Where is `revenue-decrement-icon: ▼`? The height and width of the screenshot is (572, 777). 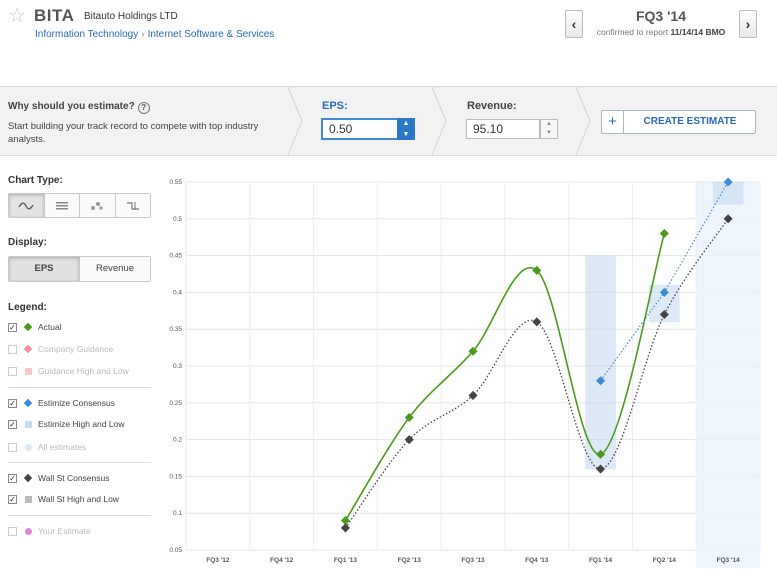
revenue-decrement-icon: ▼ is located at coordinates (549, 133).